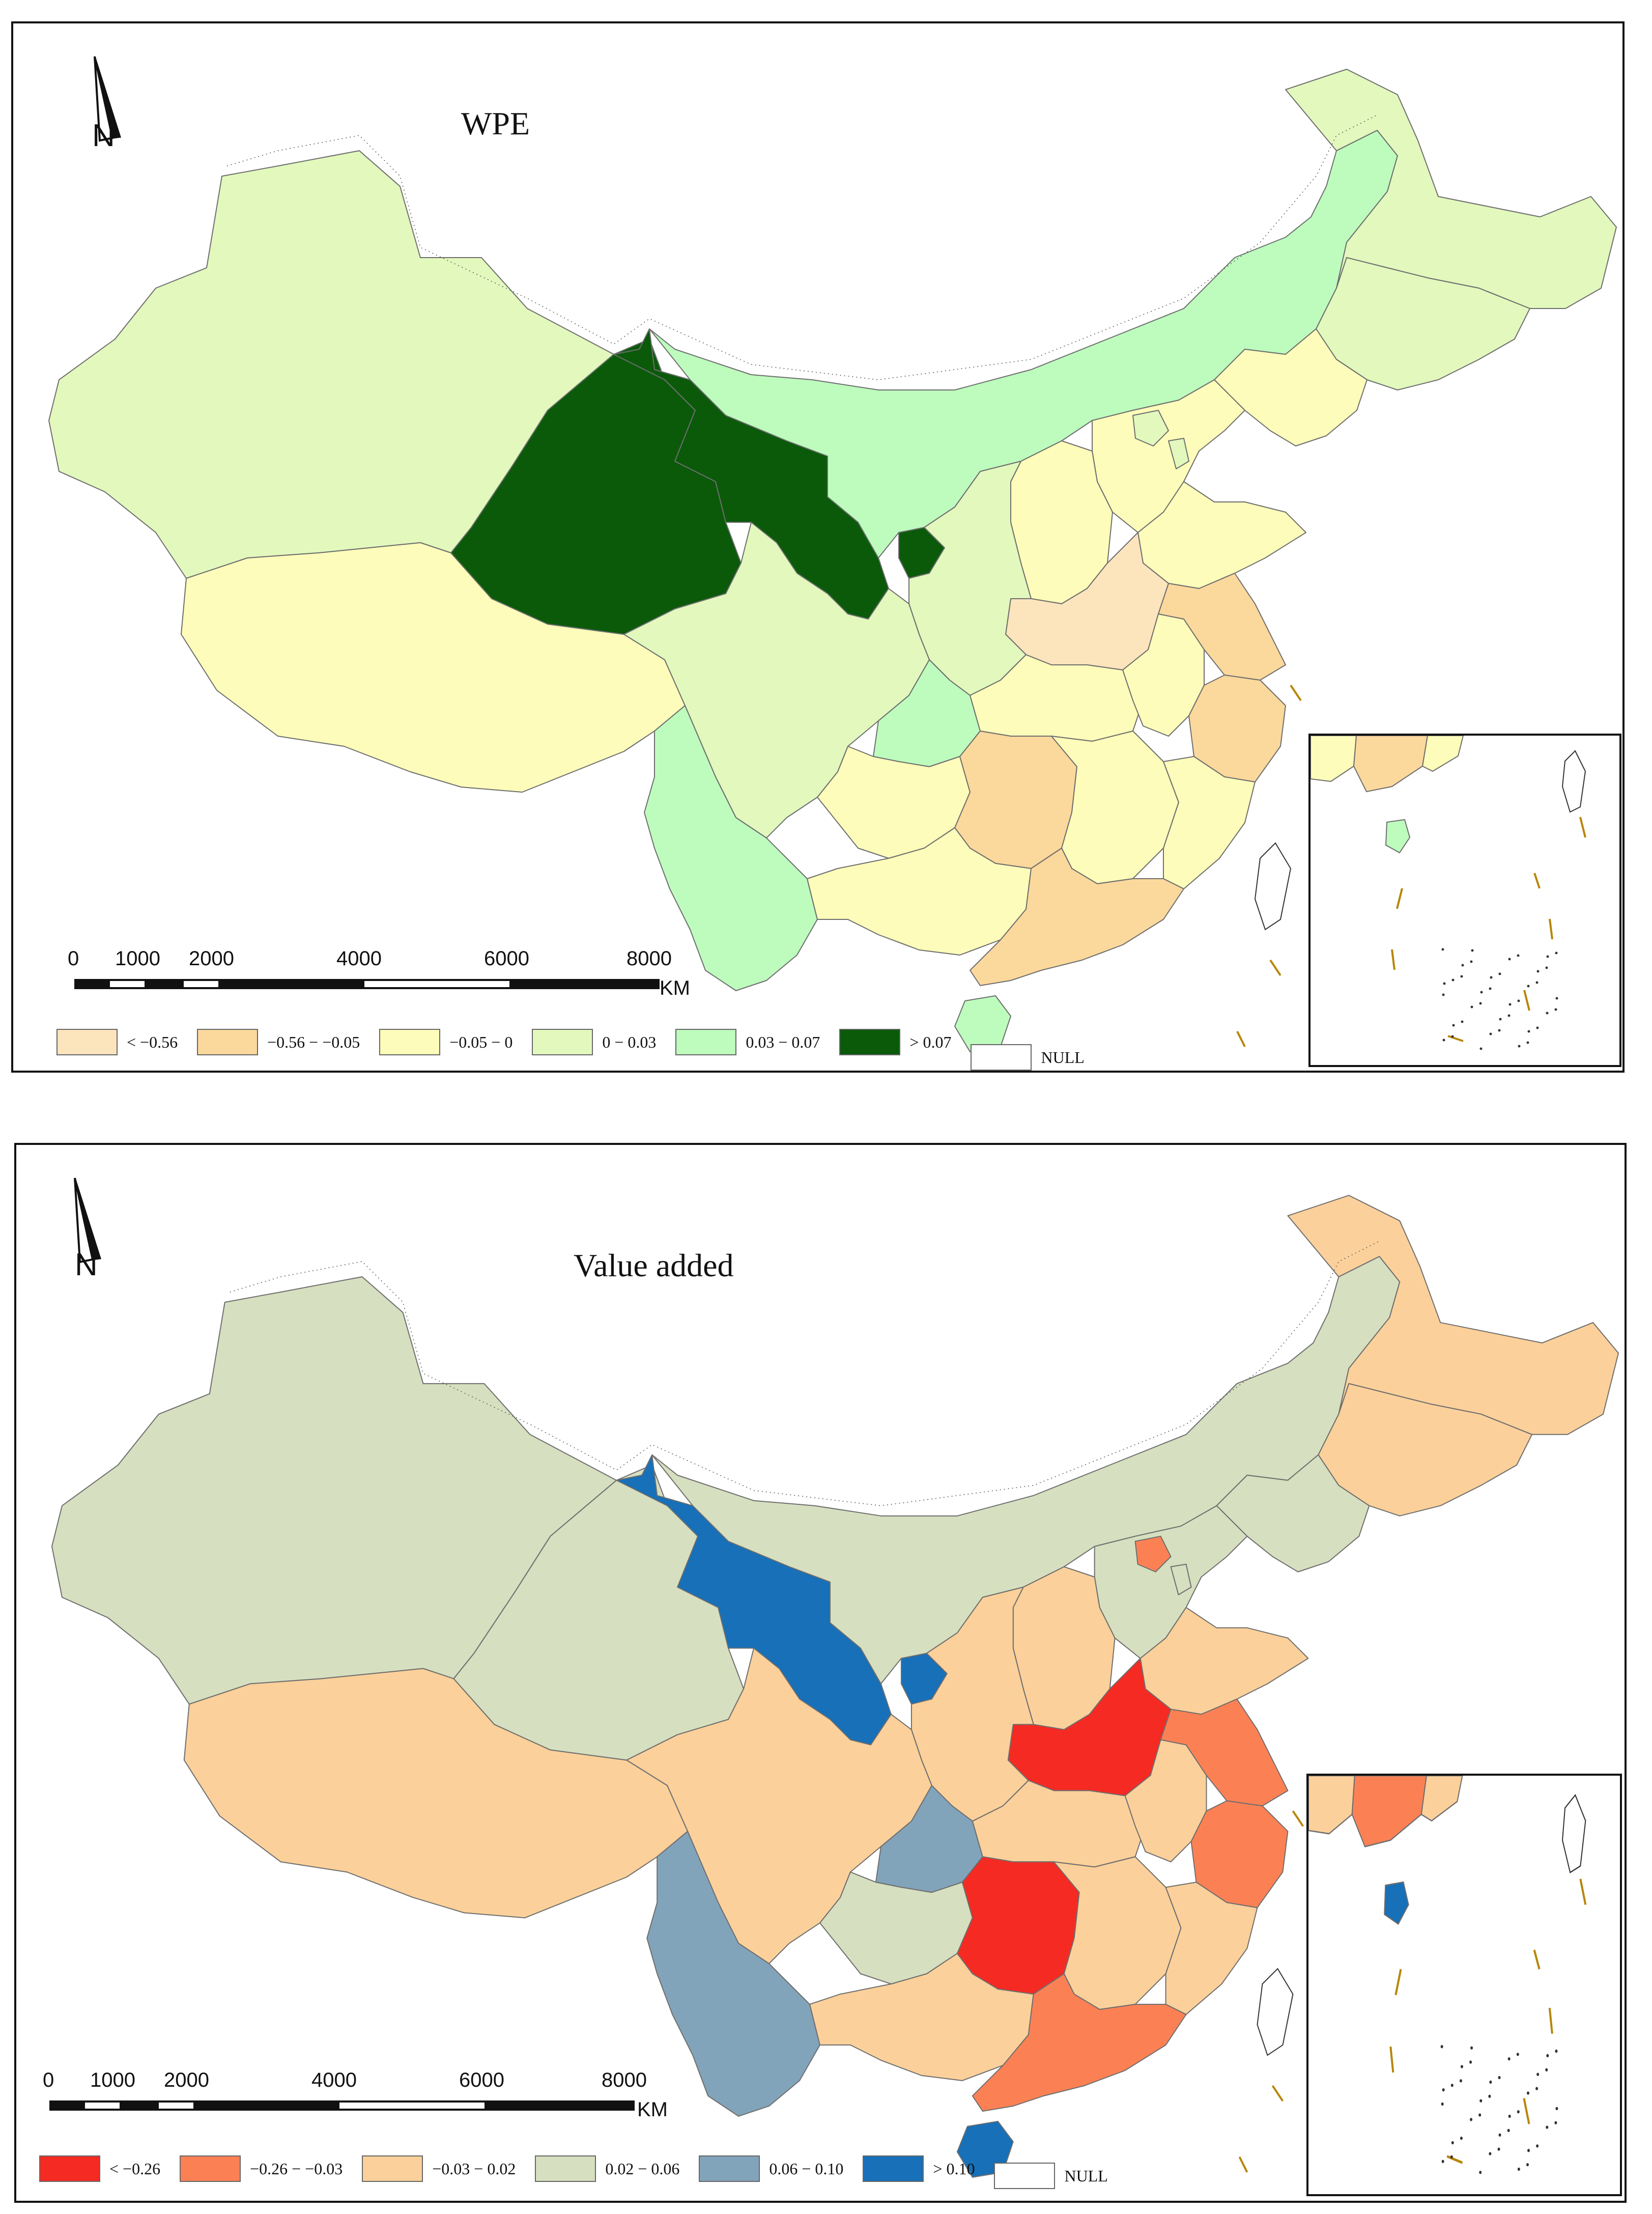 This screenshot has height=2214, width=1652. Describe the element at coordinates (1465, 900) in the screenshot. I see `south-china-sea-inset` at that location.